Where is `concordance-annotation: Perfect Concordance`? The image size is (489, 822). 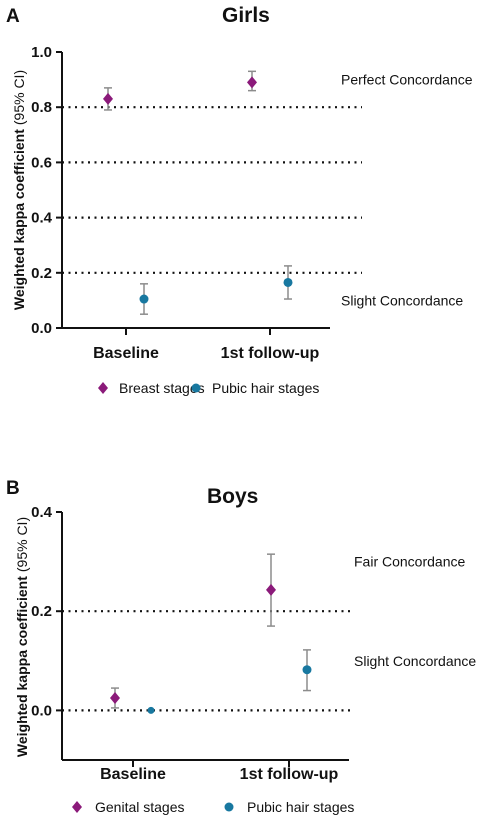
concordance-annotation: Perfect Concordance is located at coordinates (407, 80).